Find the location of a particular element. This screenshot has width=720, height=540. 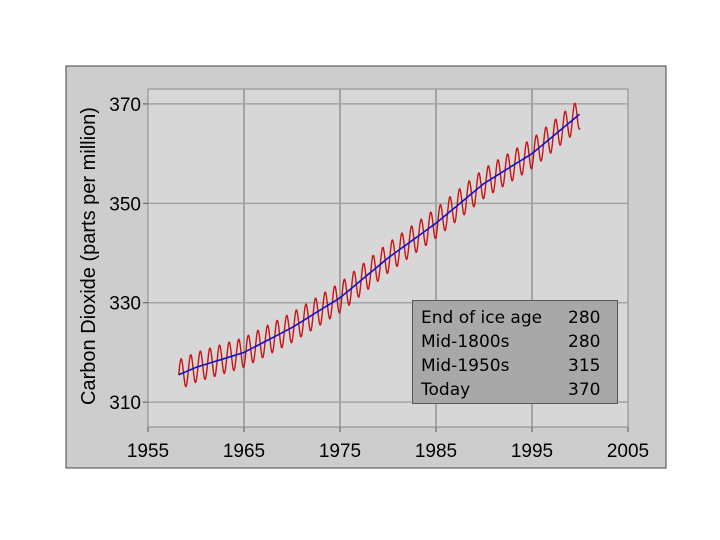

table-row-value: 315 is located at coordinates (584, 366).